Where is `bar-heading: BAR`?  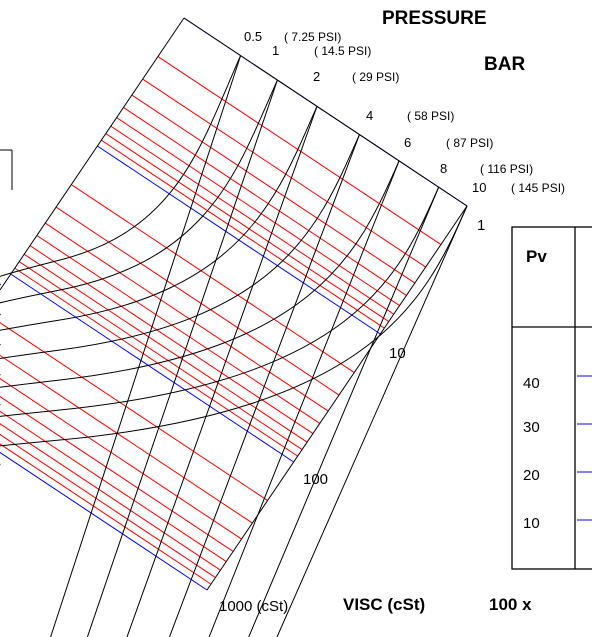
bar-heading: BAR is located at coordinates (504, 64).